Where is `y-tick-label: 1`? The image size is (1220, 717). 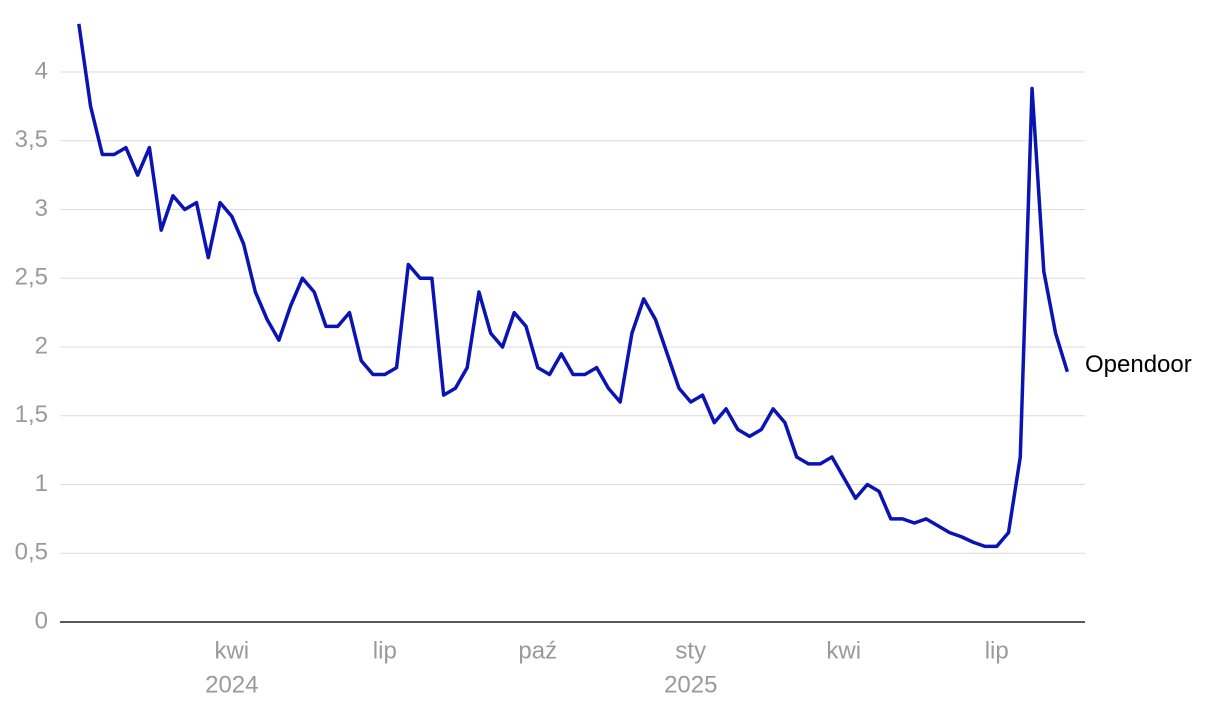 y-tick-label: 1 is located at coordinates (41, 483).